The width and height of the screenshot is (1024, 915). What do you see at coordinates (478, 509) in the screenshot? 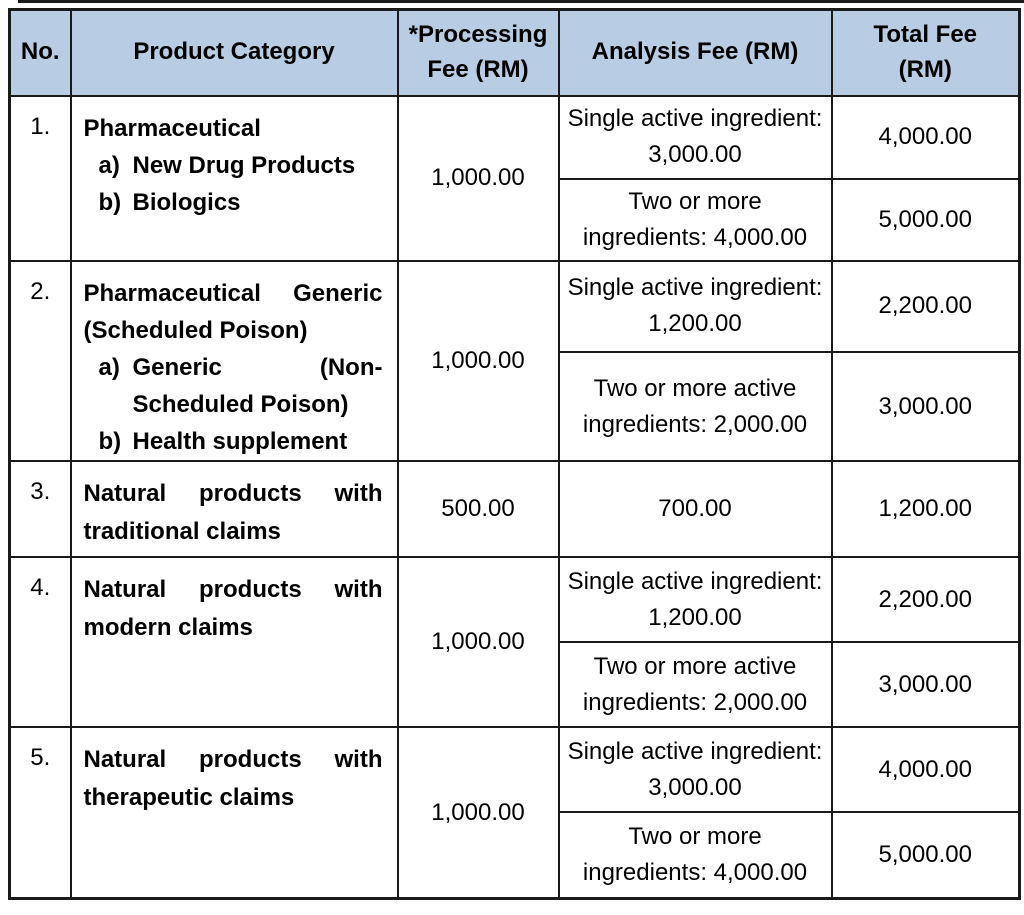
I see `processing-fee-cell: 500.00` at bounding box center [478, 509].